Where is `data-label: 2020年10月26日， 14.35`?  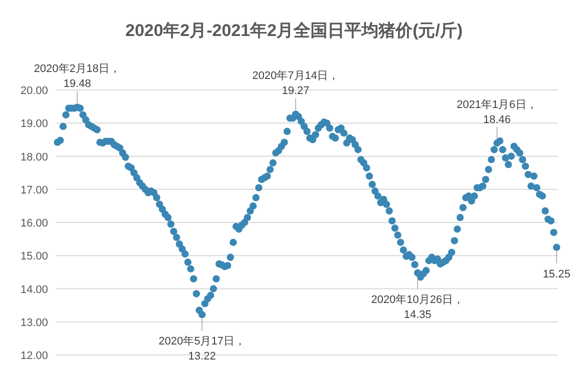
data-label: 2020年10月26日， 14.35 is located at coordinates (417, 307).